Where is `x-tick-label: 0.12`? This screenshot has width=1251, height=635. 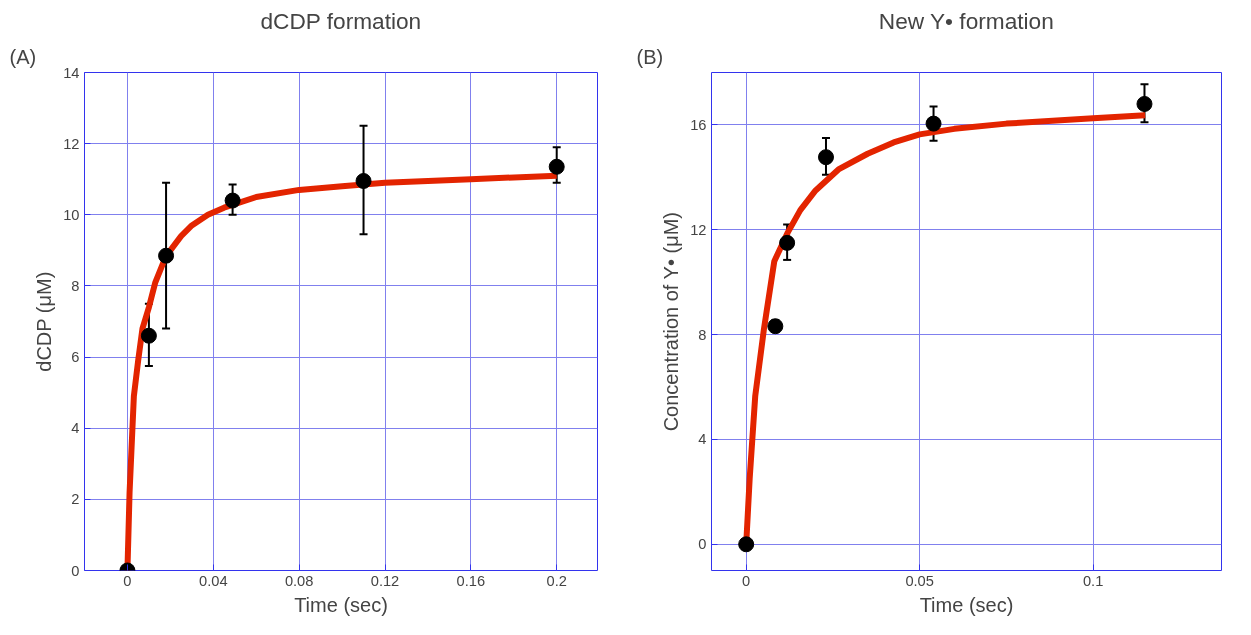 x-tick-label: 0.12 is located at coordinates (385, 580).